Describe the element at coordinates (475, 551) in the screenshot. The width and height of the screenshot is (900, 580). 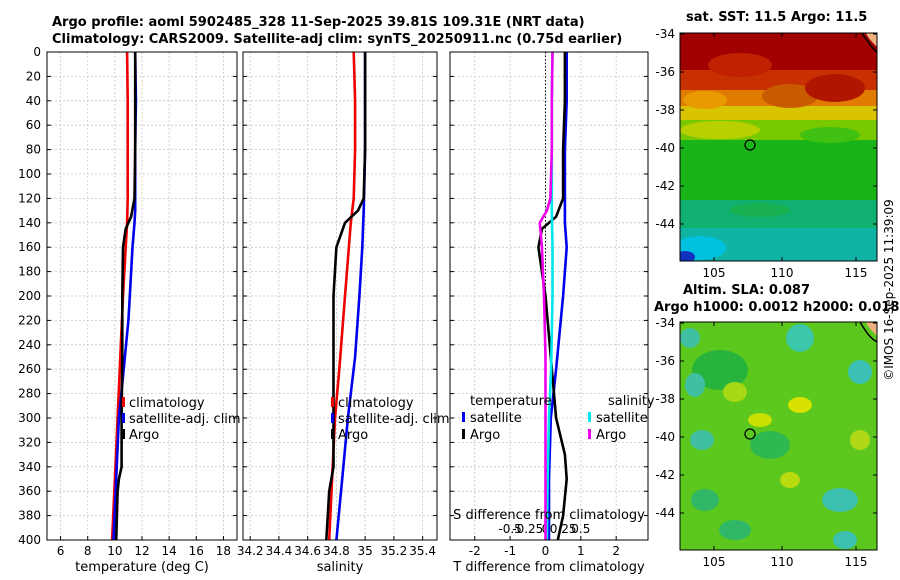
I see `difference-xtick-label: -2` at that location.